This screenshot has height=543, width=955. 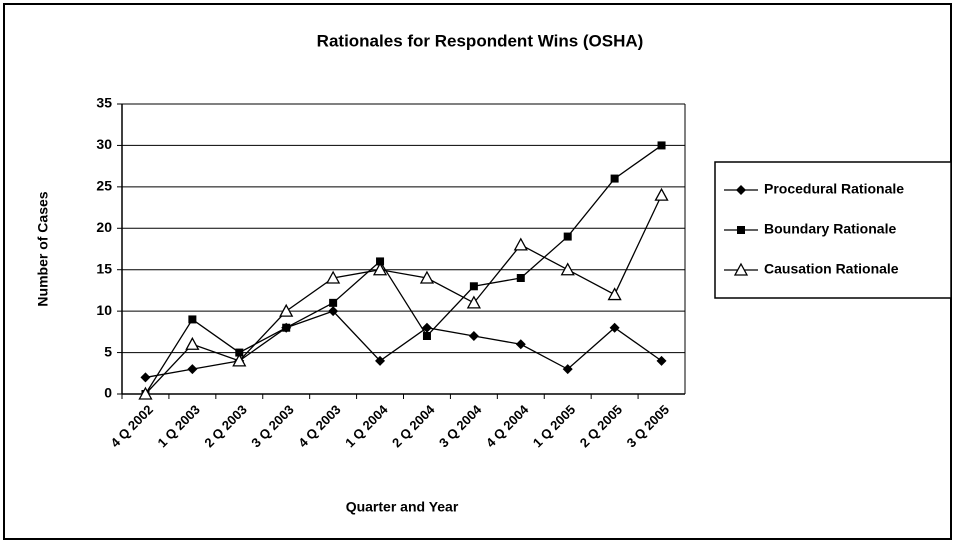 I want to click on y-tick-label: 10, so click(x=104, y=310).